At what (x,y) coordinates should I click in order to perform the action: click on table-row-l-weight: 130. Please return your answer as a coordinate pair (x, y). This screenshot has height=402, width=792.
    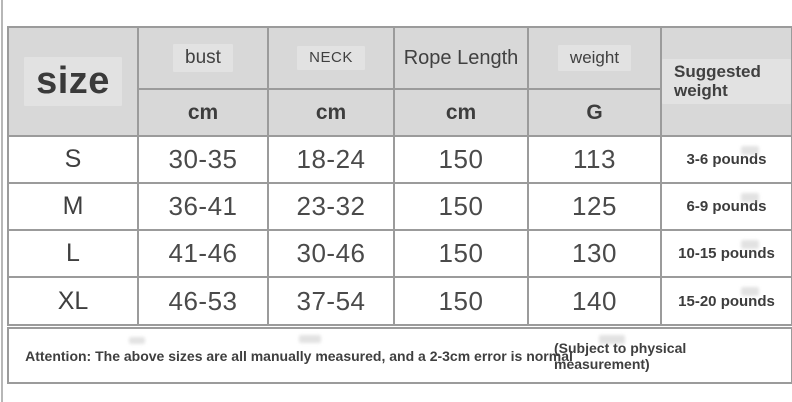
    Looking at the image, I should click on (595, 254).